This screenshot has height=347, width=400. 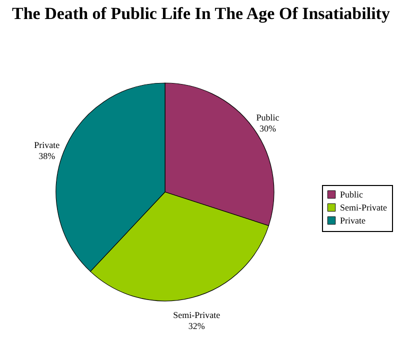 I want to click on legend-label: Private, so click(x=353, y=221).